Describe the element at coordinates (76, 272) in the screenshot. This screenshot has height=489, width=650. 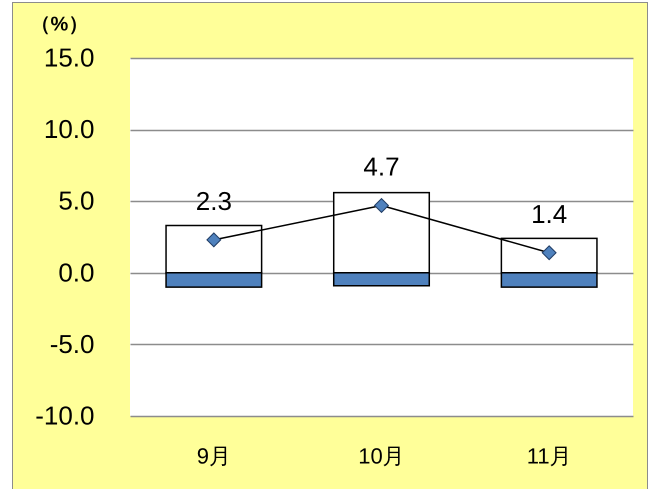
I see `y-tick-label: 0.0` at that location.